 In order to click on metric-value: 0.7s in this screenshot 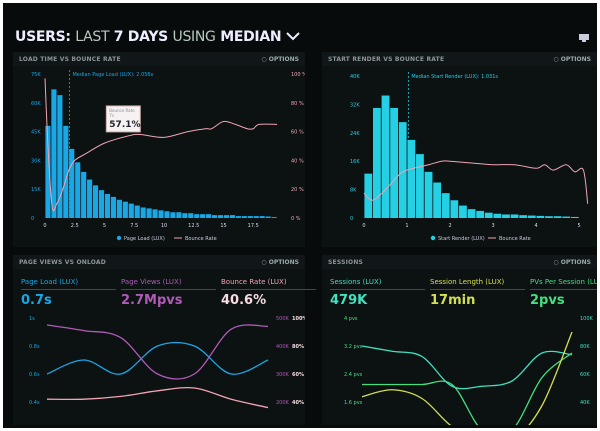, I will do `click(36, 300)`.